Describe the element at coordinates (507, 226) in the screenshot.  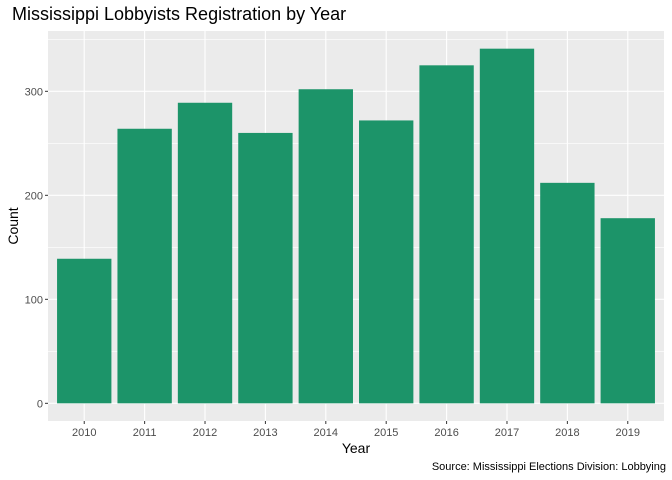
I see `bar-2017` at that location.